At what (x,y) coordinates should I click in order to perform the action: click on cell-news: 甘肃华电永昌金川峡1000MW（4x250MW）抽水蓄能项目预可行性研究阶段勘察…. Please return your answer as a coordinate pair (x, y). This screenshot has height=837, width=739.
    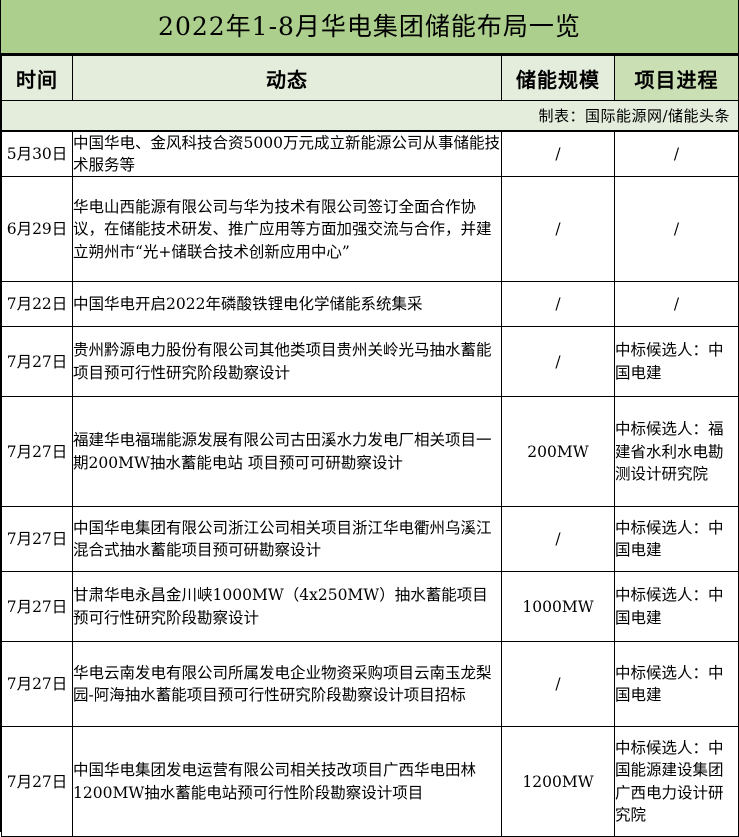
    Looking at the image, I should click on (287, 607).